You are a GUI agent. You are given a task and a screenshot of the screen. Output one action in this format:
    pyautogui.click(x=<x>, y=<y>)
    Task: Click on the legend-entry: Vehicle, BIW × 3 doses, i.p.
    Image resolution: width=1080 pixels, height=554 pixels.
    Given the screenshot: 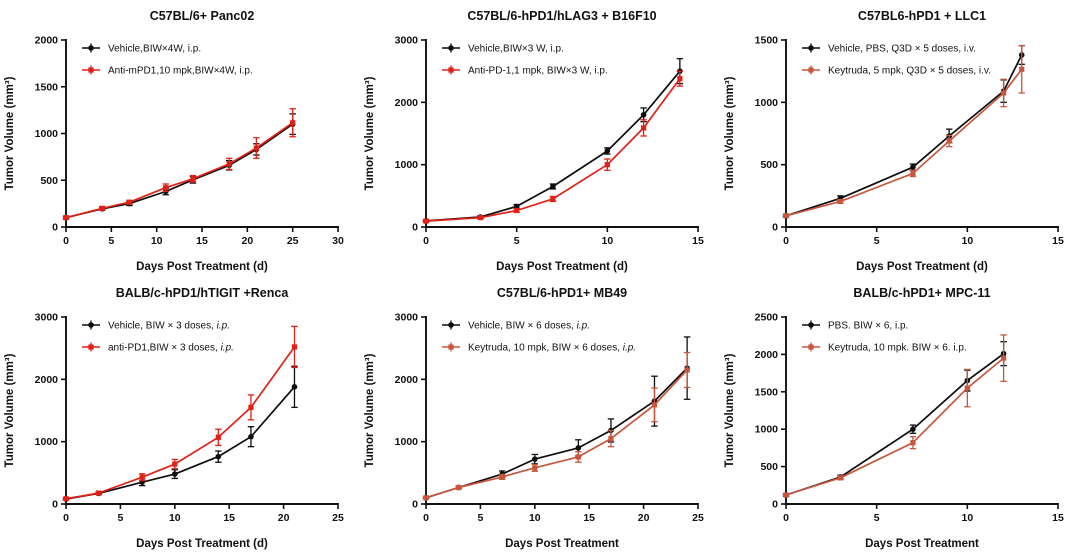 What is the action you would take?
    pyautogui.click(x=156, y=326)
    